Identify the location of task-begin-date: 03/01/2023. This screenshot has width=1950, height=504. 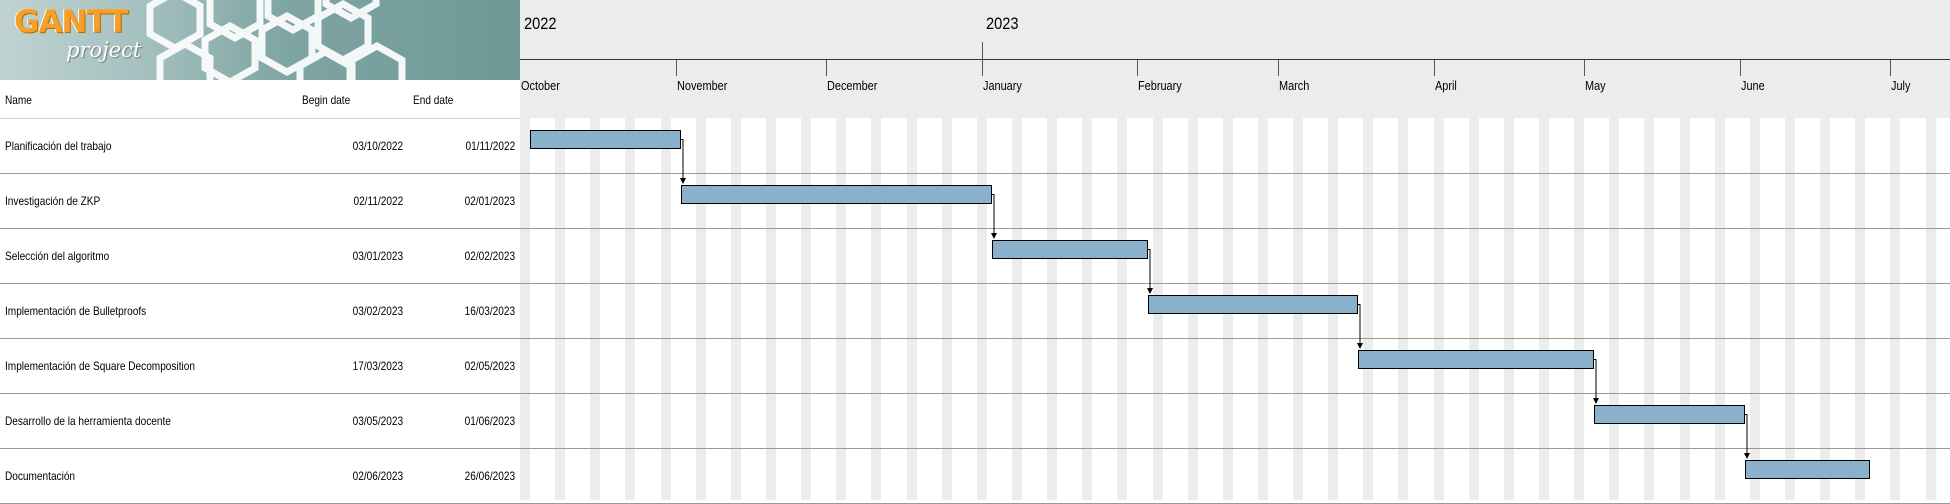
(377, 256).